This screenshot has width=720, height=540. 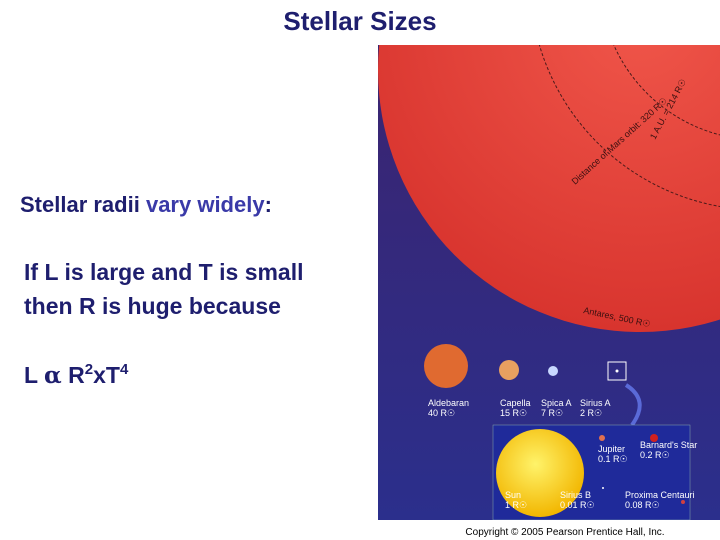 I want to click on title: Stellar Sizes, so click(x=359, y=21).